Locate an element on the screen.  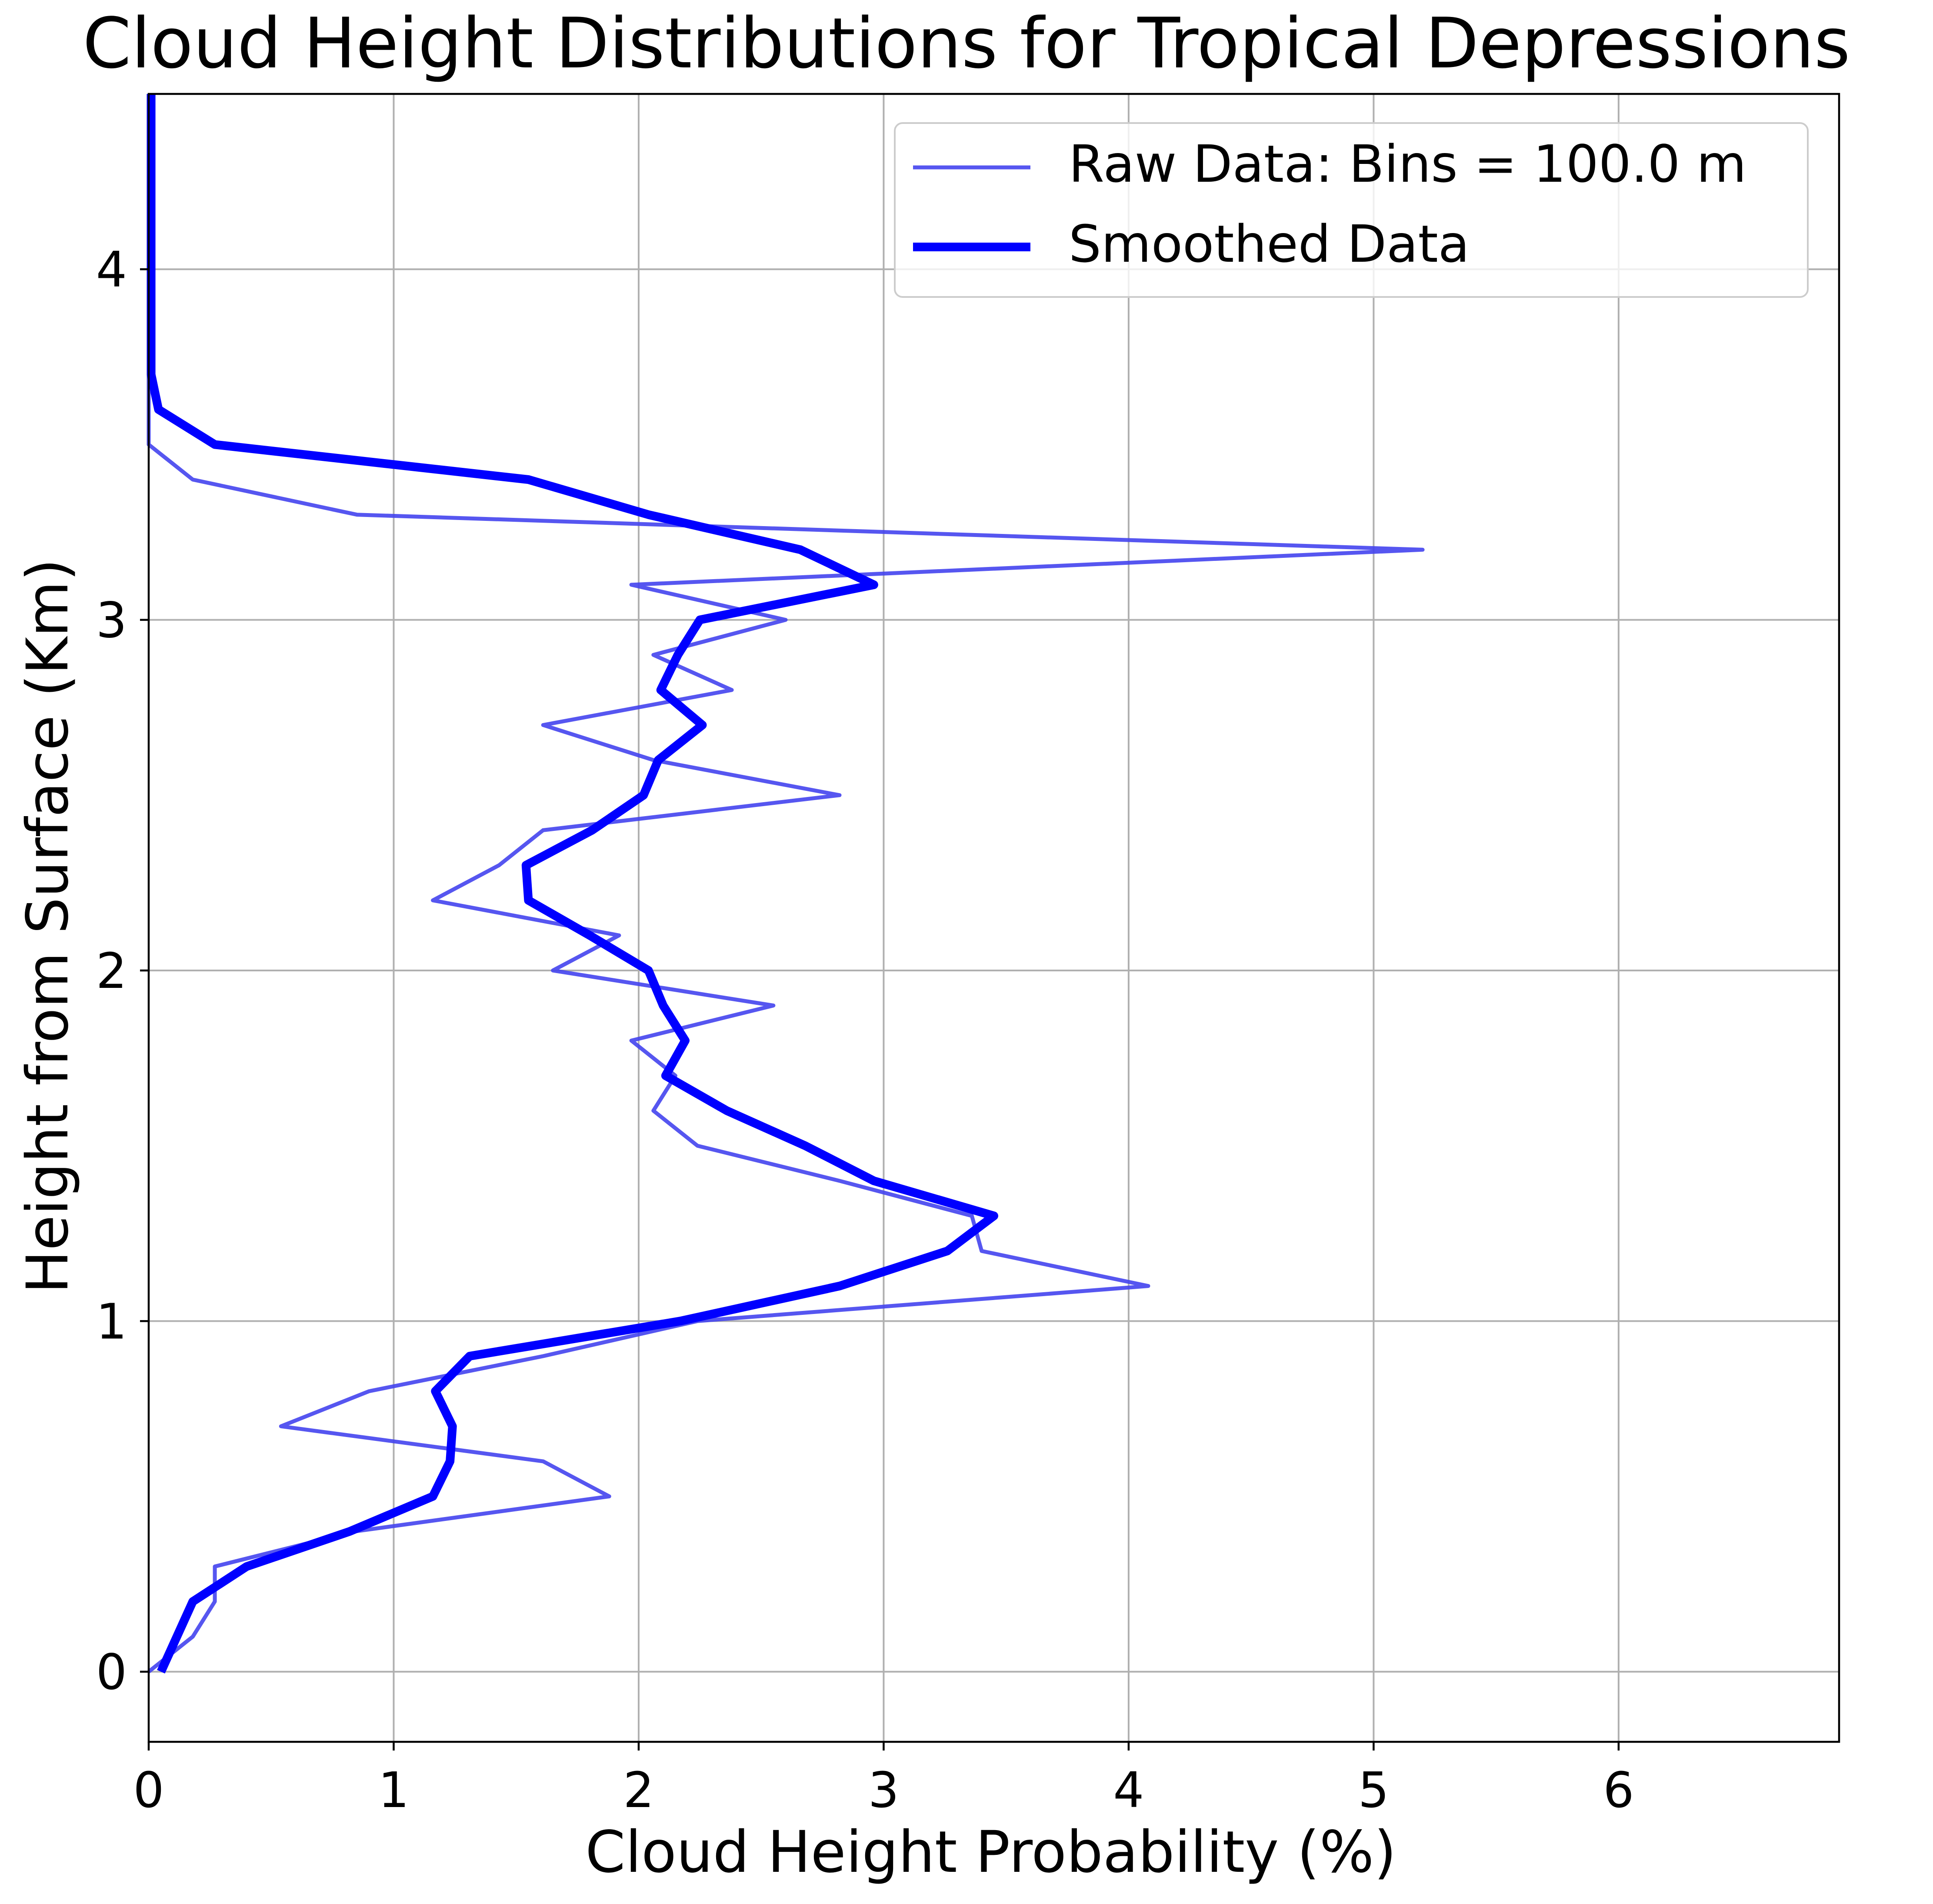
y-tick-label: 3 is located at coordinates (111, 621).